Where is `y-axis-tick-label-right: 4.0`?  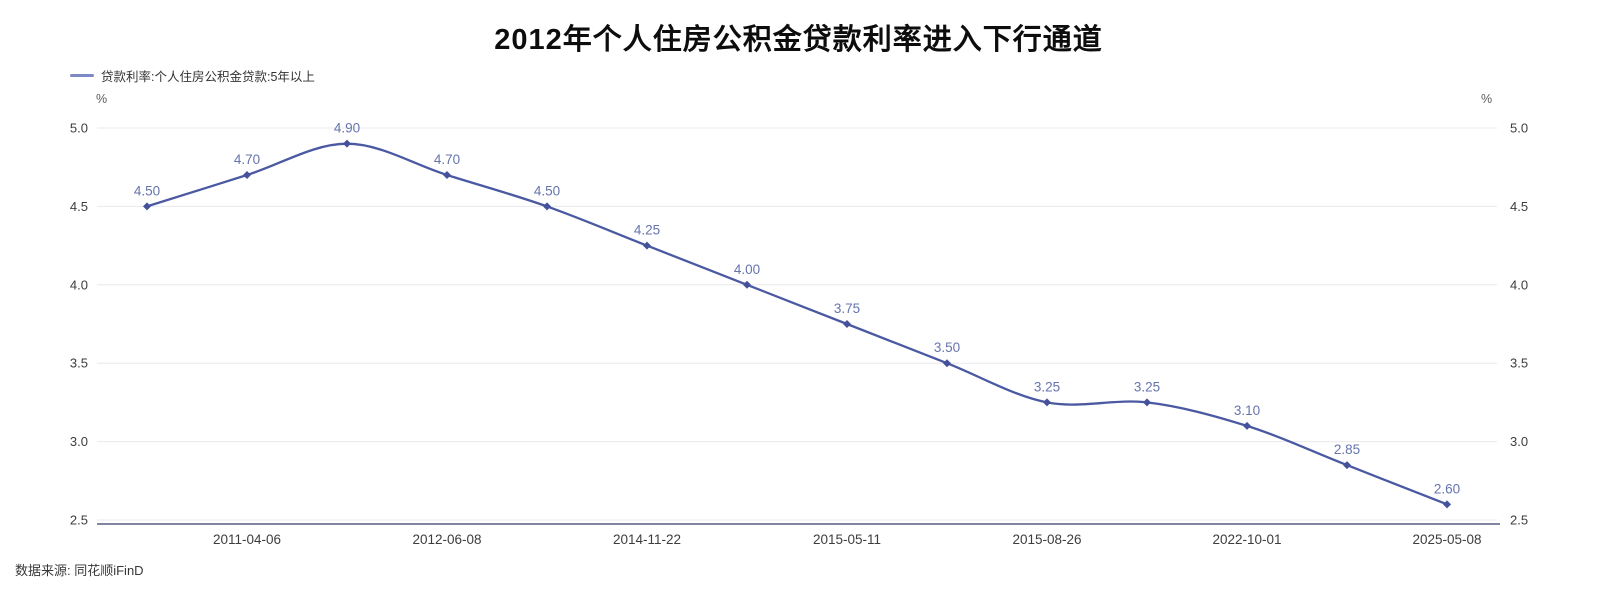
y-axis-tick-label-right: 4.0 is located at coordinates (1519, 284).